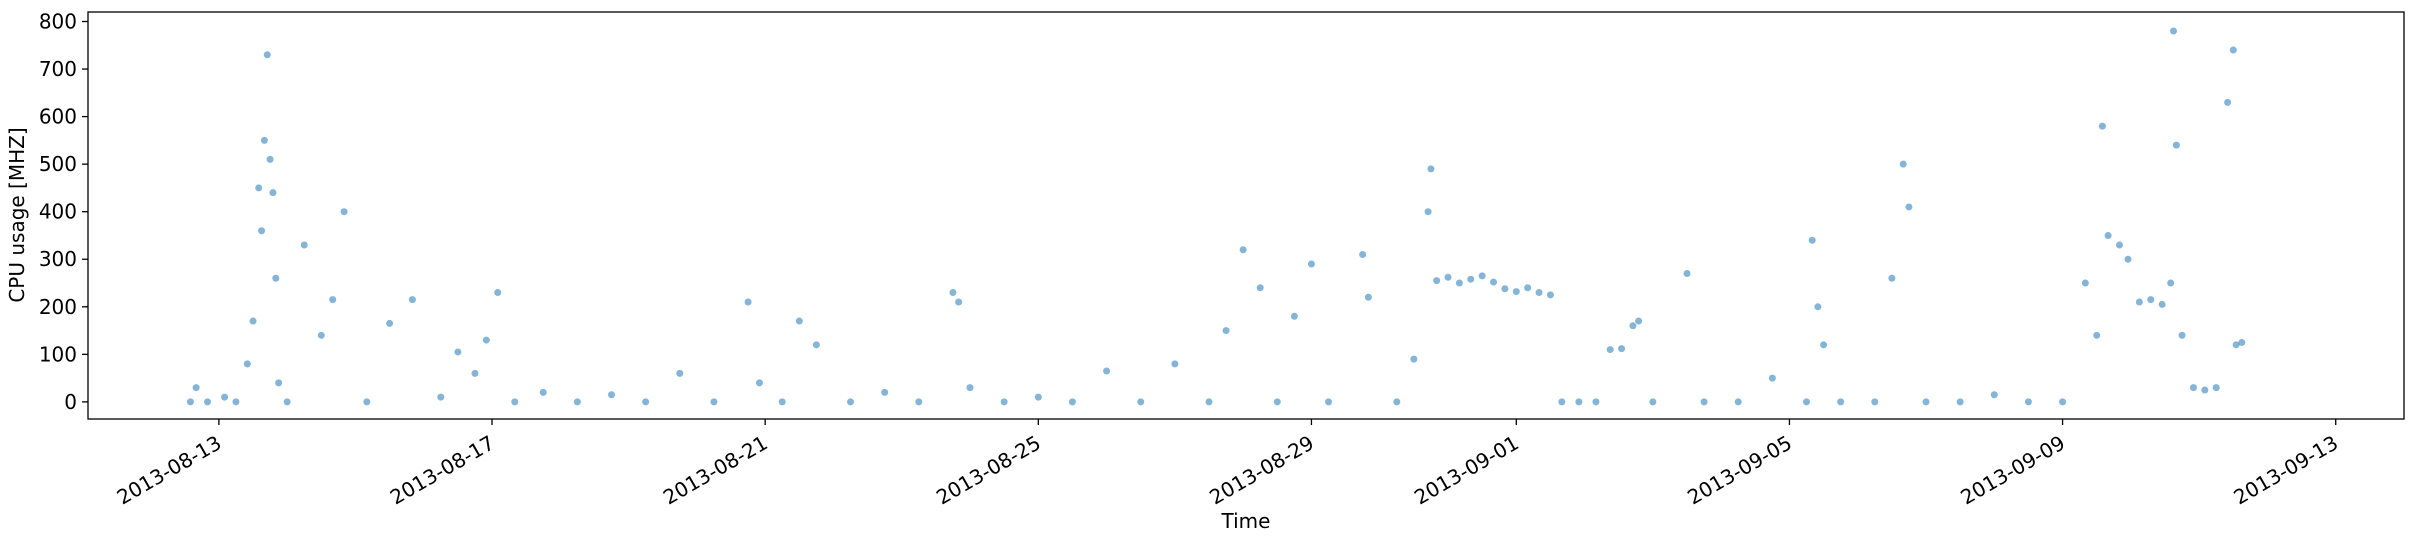 This screenshot has height=544, width=2424. What do you see at coordinates (1261, 470) in the screenshot?
I see `x-tick-label: 2013-08-29` at bounding box center [1261, 470].